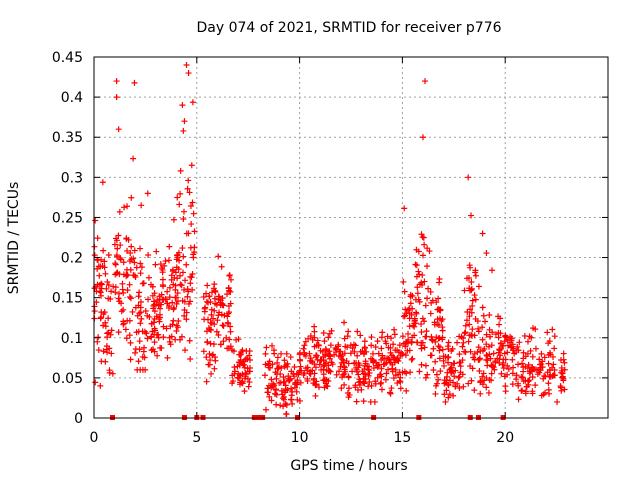  I want to click on x-tick-label: 0, so click(94, 438).